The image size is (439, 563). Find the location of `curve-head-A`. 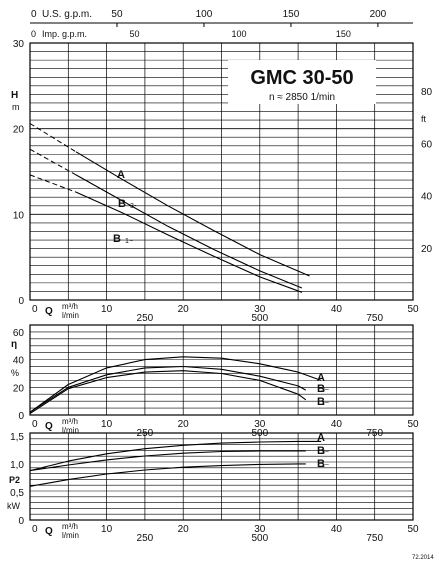

curve-head-A is located at coordinates (192, 214).